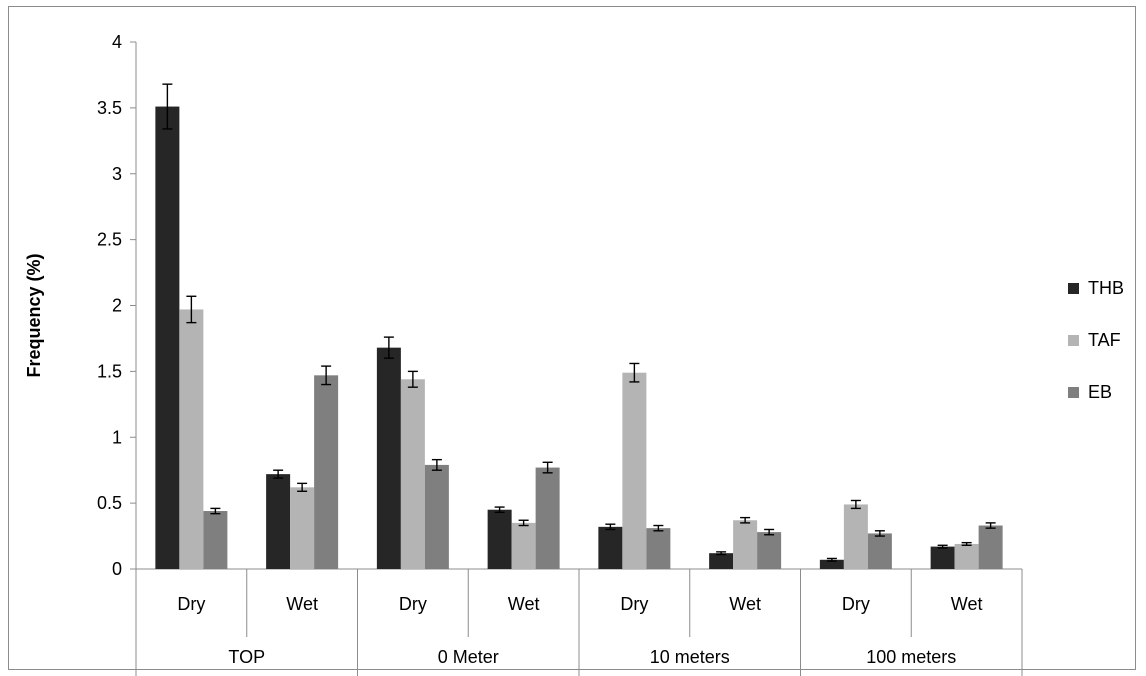 The height and width of the screenshot is (676, 1146). I want to click on x-group-label: 10 meters, so click(690, 657).